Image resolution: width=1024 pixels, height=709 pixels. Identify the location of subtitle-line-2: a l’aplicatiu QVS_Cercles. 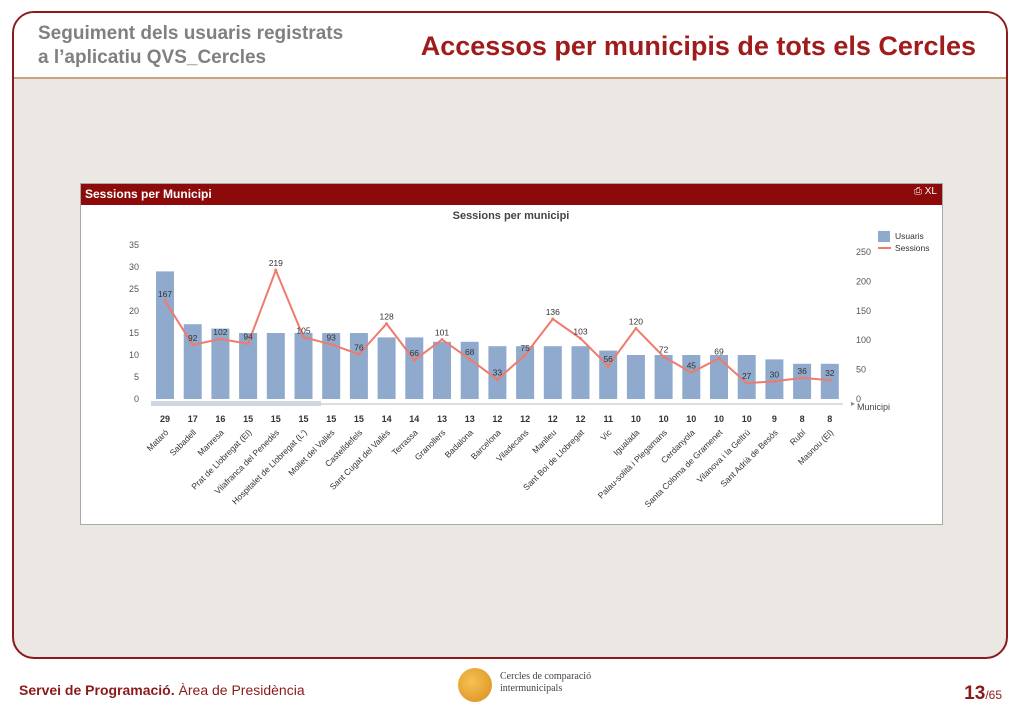
(152, 57).